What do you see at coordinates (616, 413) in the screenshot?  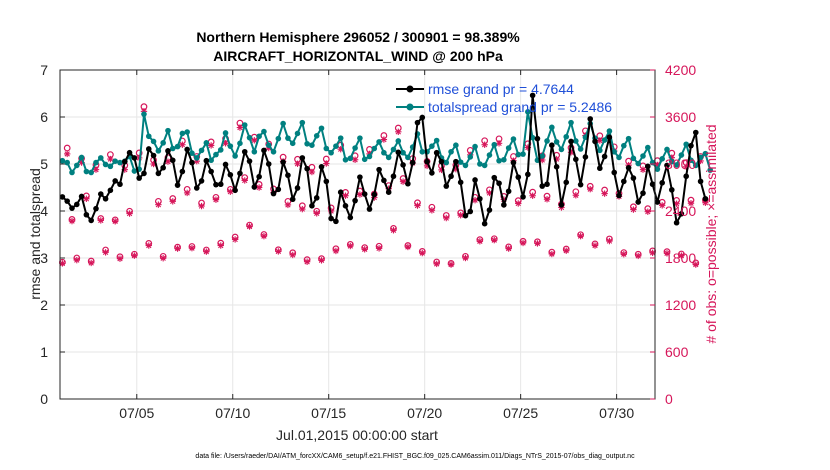 I see `x-tick-label: 07/30` at bounding box center [616, 413].